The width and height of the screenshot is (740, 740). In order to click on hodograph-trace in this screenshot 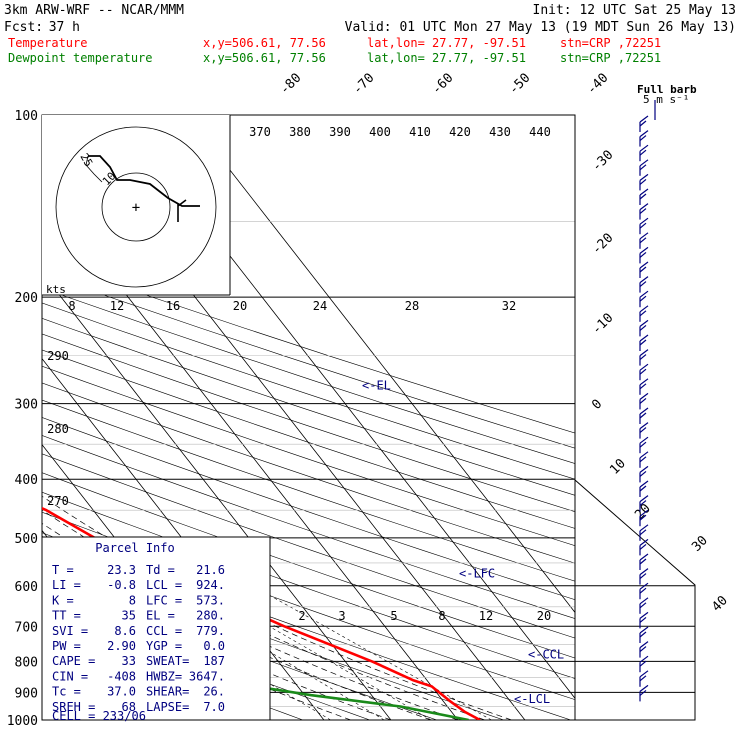, I will do `click(144, 181)`.